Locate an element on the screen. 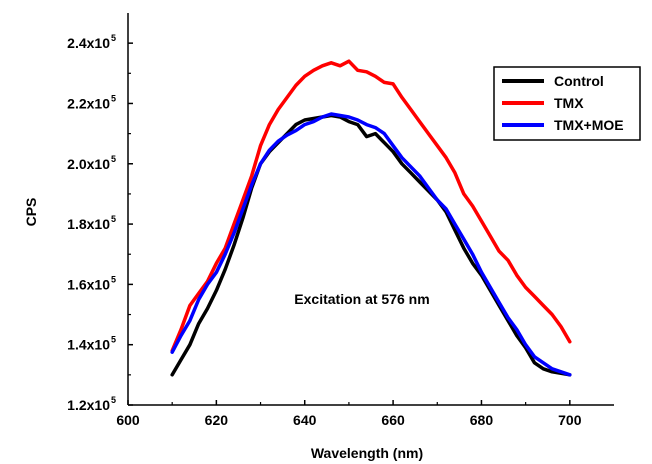 The width and height of the screenshot is (652, 464). y-tick-label: 1.6x10 is located at coordinates (88, 284).